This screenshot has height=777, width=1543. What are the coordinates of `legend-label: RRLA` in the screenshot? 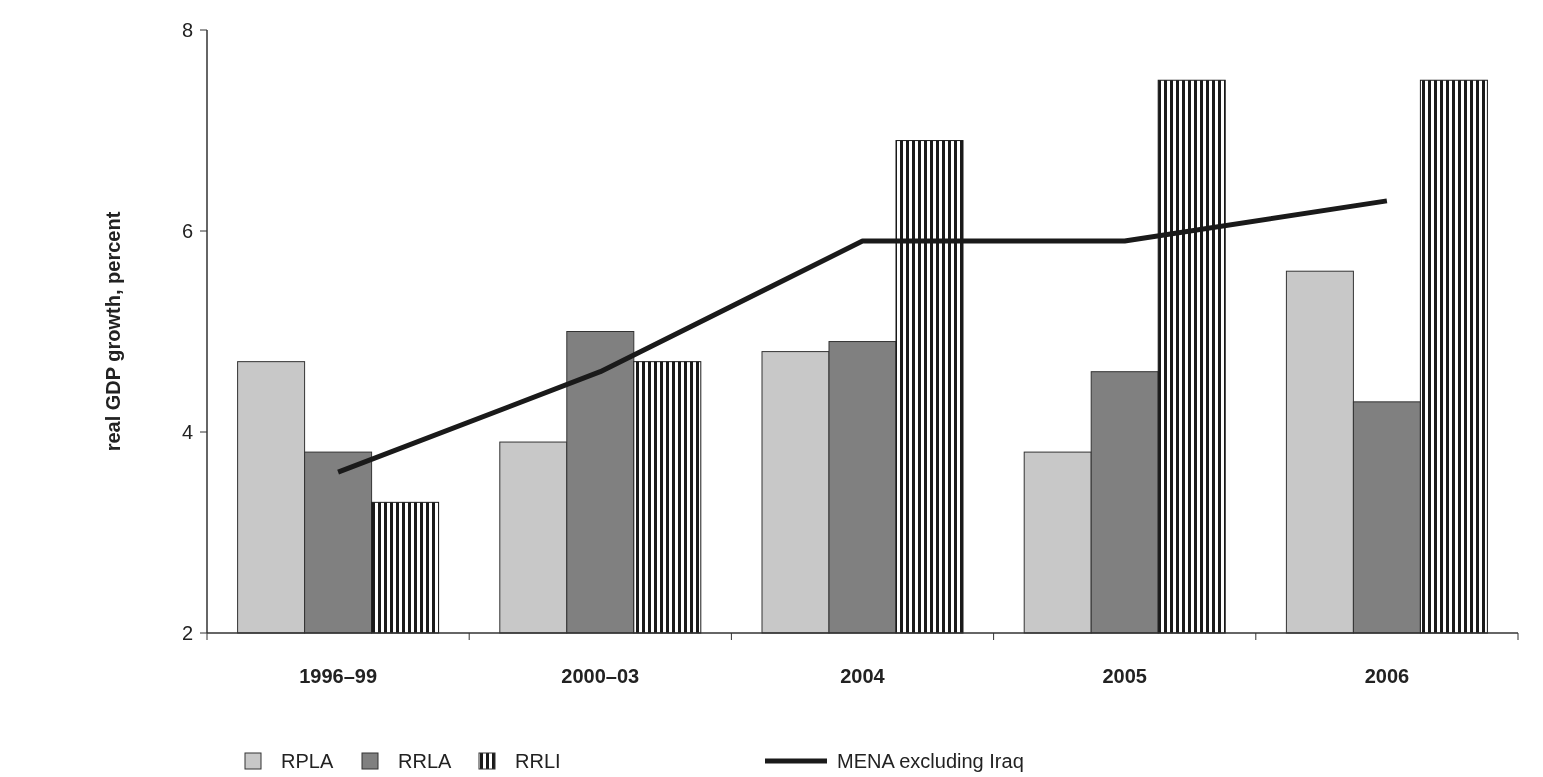 It's located at (425, 761).